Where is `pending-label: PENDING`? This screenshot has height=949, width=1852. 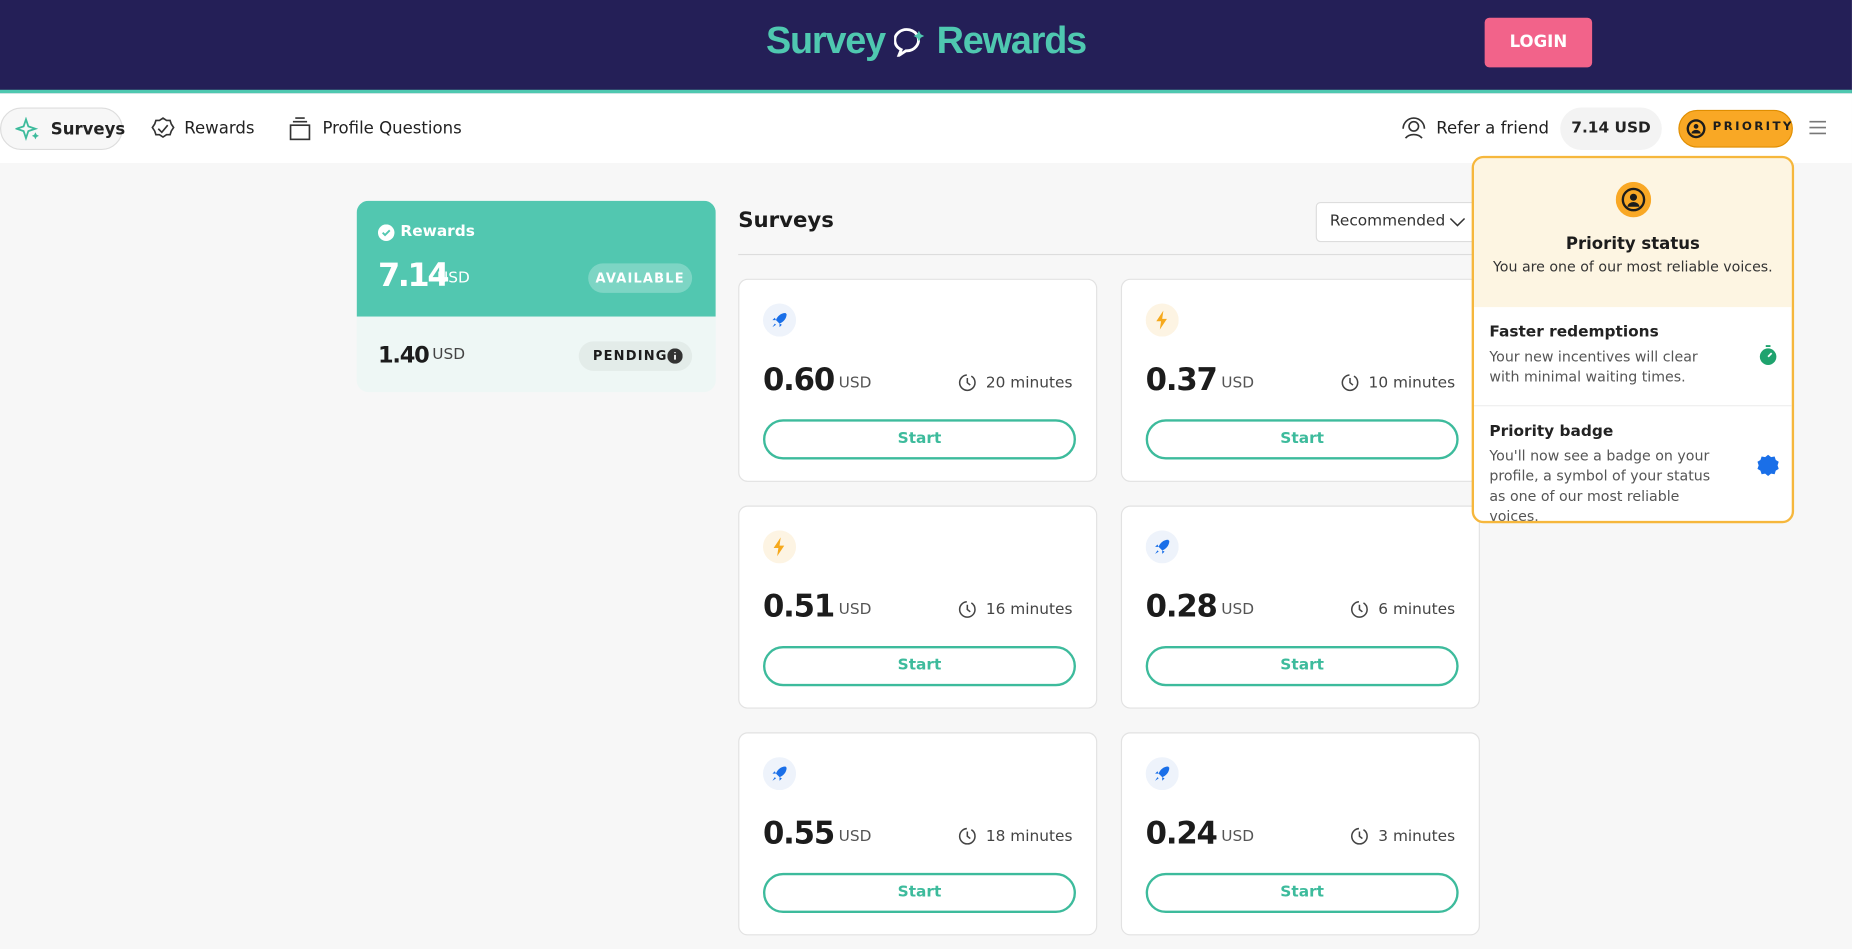
pending-label: PENDING is located at coordinates (630, 356).